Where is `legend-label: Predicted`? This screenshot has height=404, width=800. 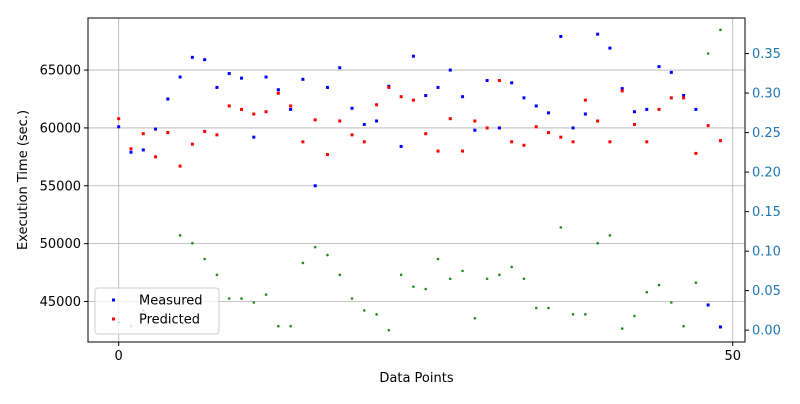 legend-label: Predicted is located at coordinates (169, 320).